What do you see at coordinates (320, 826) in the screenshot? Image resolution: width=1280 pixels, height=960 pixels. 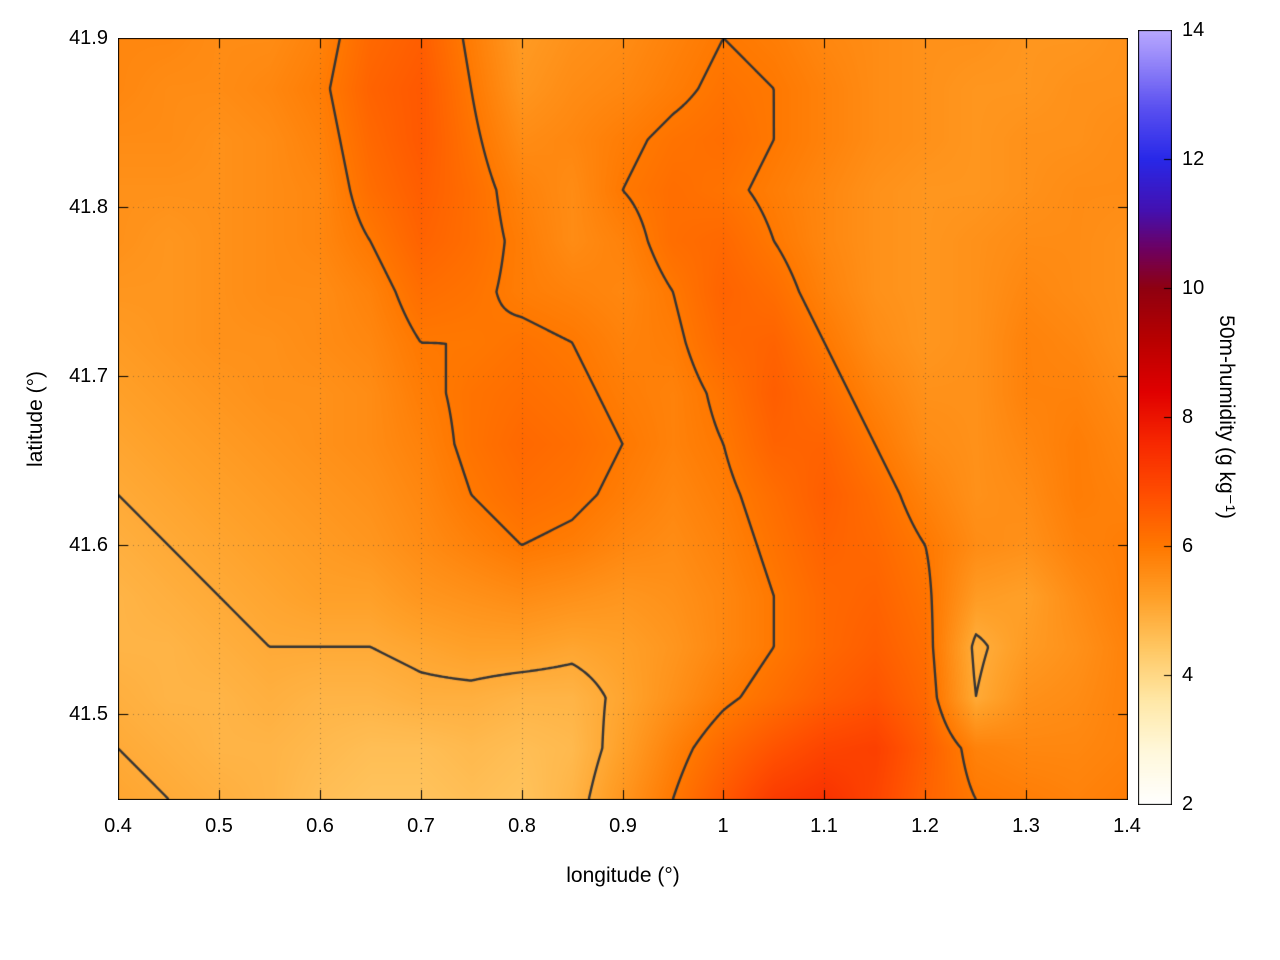 I see `x-tick-label: 0.6` at bounding box center [320, 826].